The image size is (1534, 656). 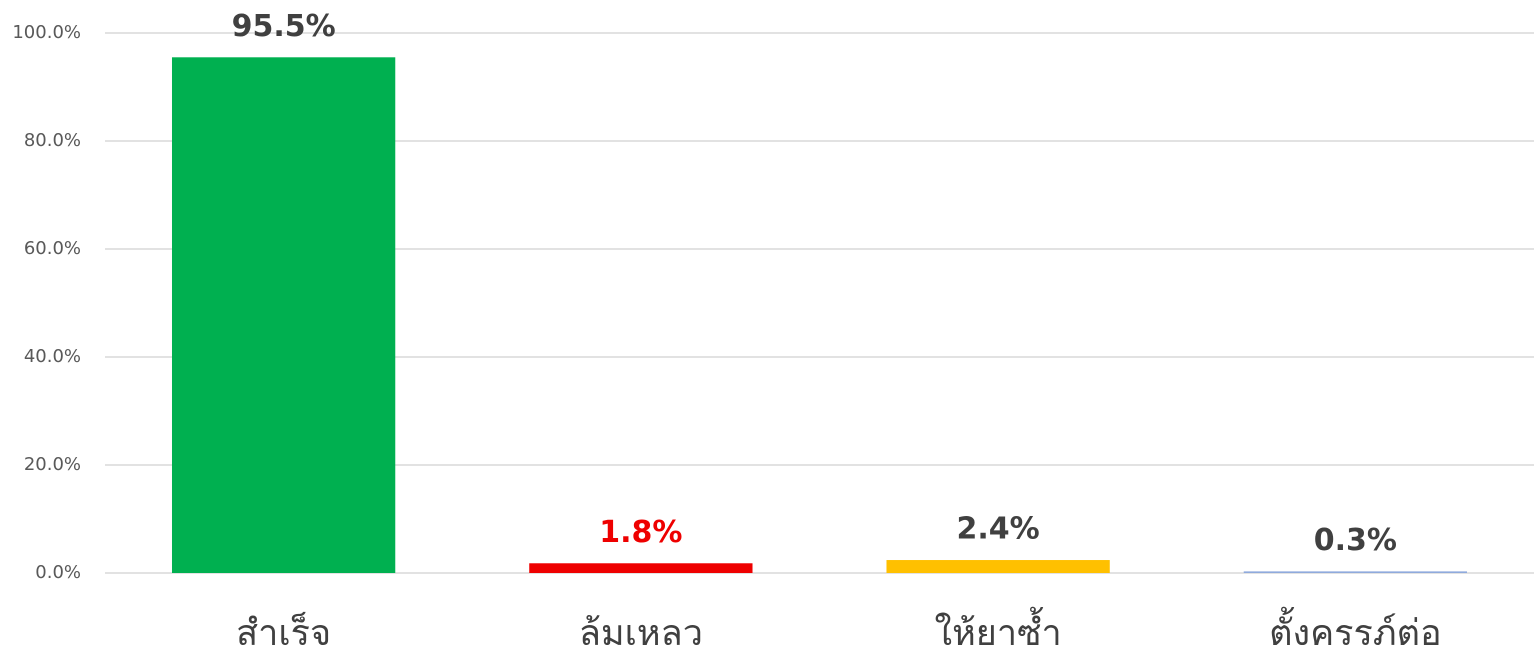 I want to click on data-label: 0.3%, so click(x=1355, y=540).